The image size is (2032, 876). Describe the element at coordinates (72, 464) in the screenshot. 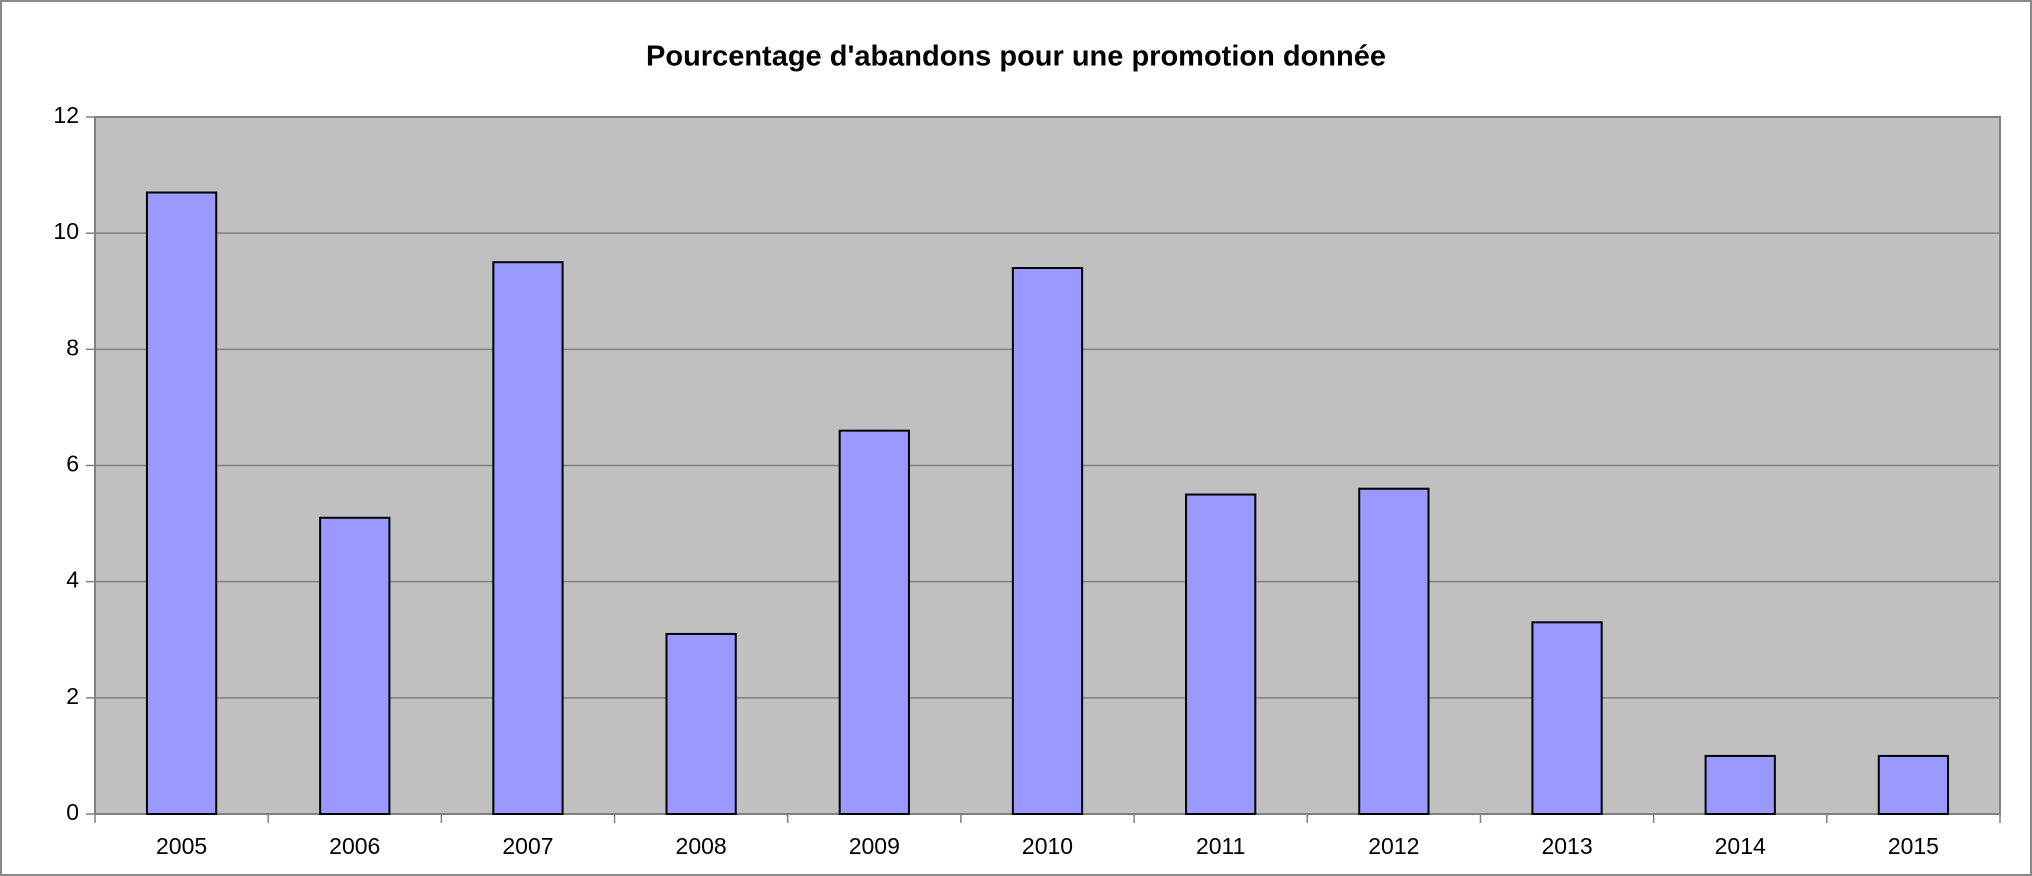

I see `y-tick-label: 6` at that location.